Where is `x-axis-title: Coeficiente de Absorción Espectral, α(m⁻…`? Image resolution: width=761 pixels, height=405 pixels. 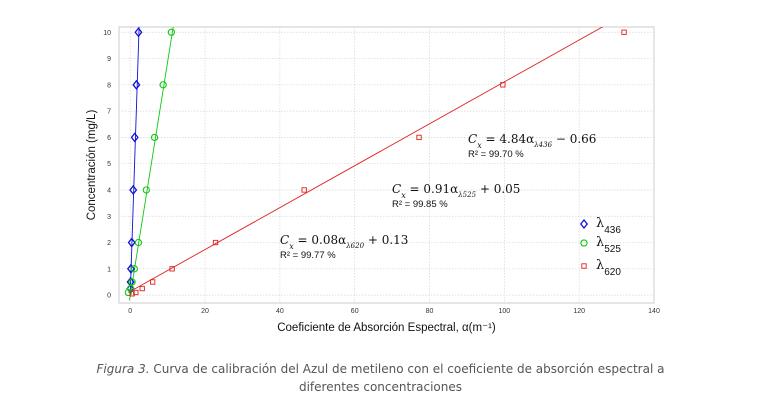 x-axis-title: Coeficiente de Absorción Espectral, α(m⁻… is located at coordinates (386, 328).